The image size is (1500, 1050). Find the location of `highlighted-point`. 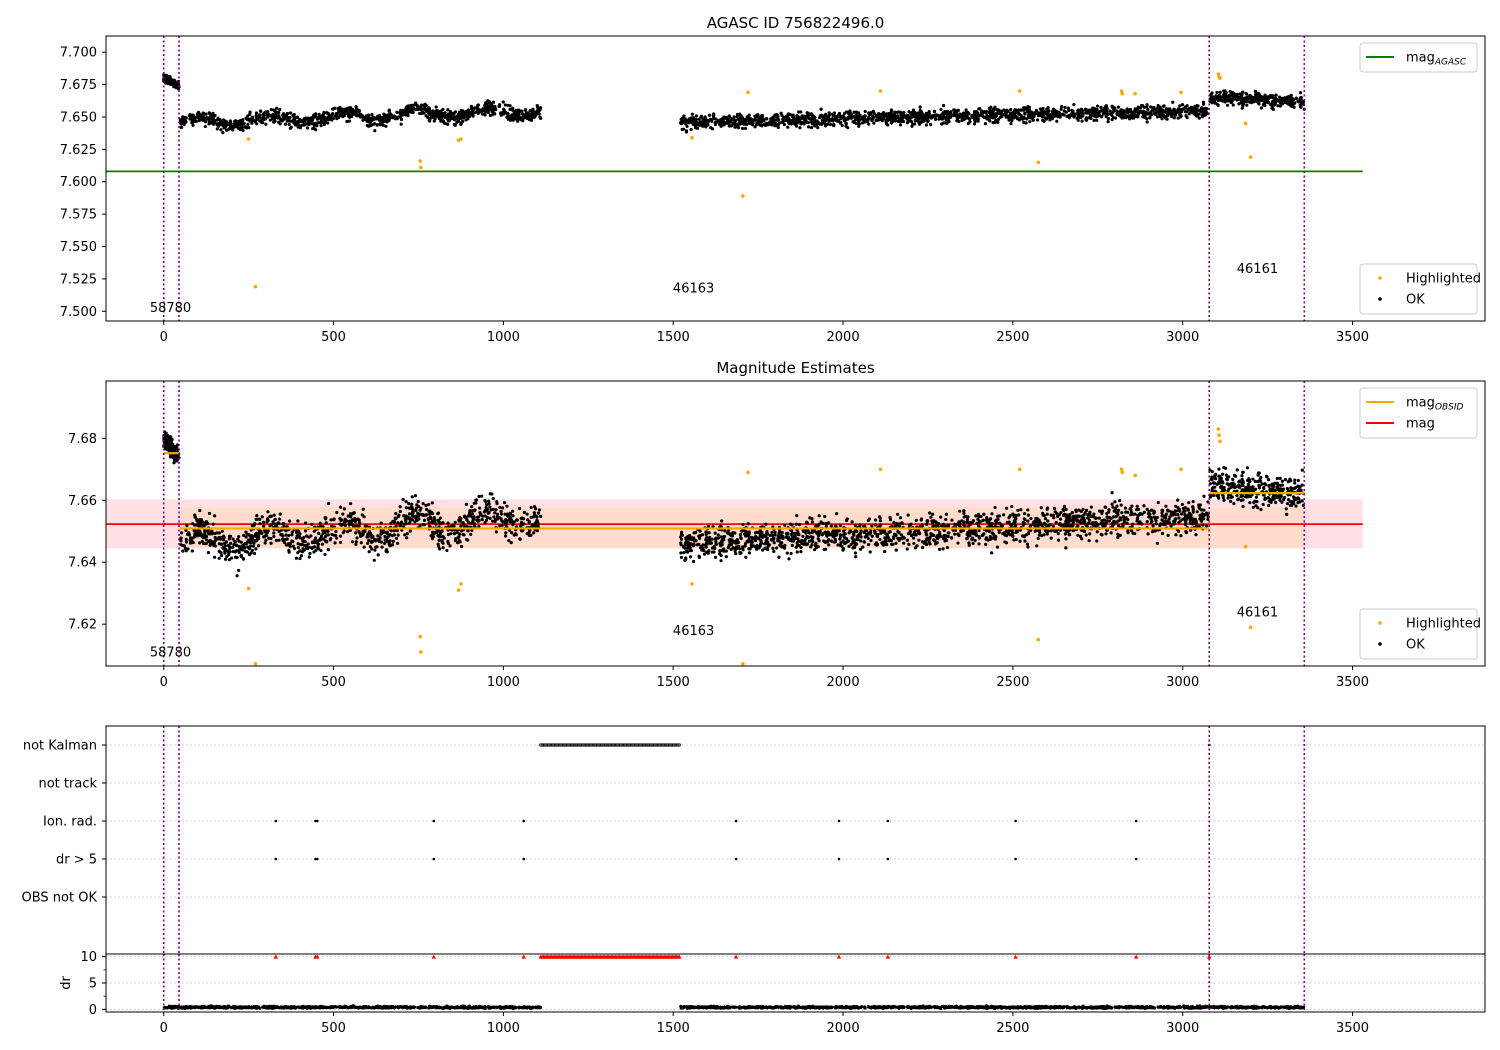

highlighted-point is located at coordinates (1250, 157).